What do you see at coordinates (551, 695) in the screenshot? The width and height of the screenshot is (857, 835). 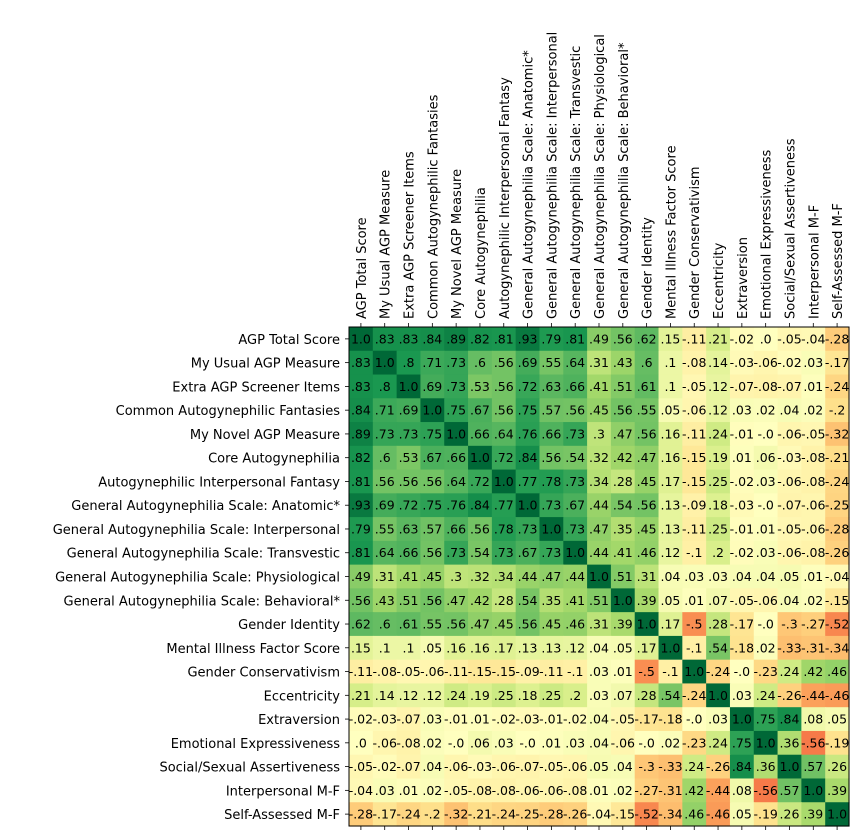 I see `cell-value-label: .25` at bounding box center [551, 695].